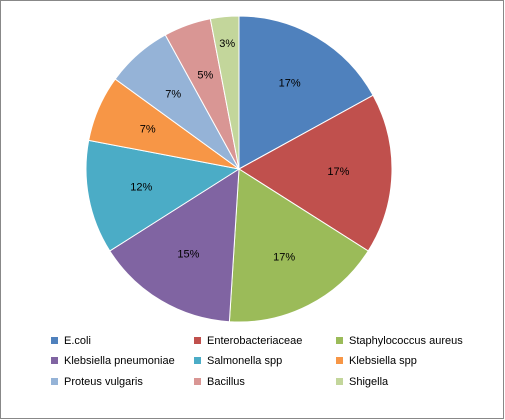 The height and width of the screenshot is (420, 505). What do you see at coordinates (227, 44) in the screenshot?
I see `data-label: 3%` at bounding box center [227, 44].